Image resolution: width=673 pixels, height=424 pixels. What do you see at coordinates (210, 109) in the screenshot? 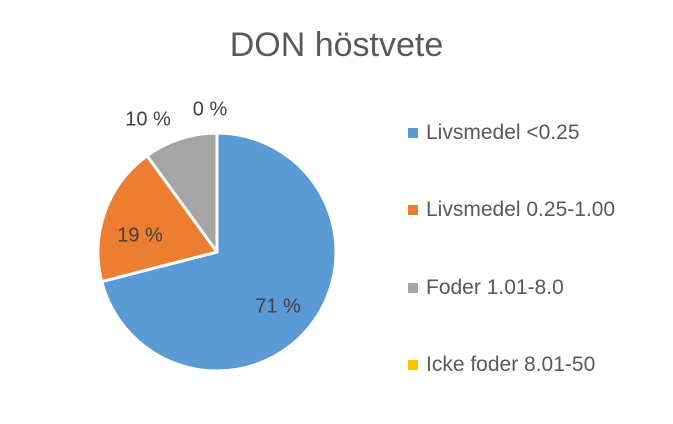
I see `data-label-icke-foder-8-01-50: 0 %` at bounding box center [210, 109].